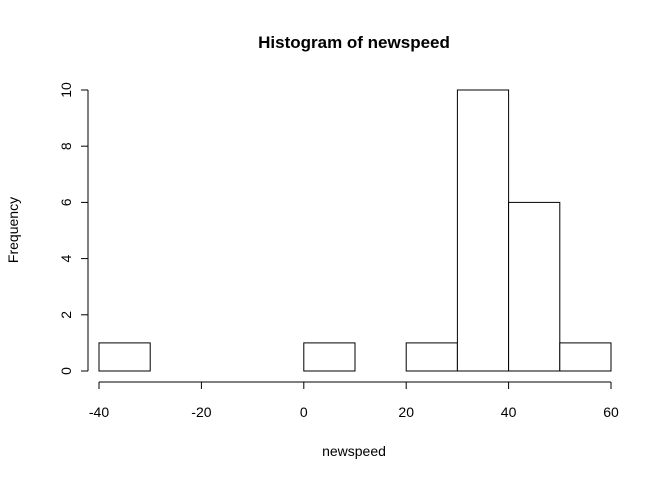  Describe the element at coordinates (304, 412) in the screenshot. I see `x-tick-label: 0` at that location.